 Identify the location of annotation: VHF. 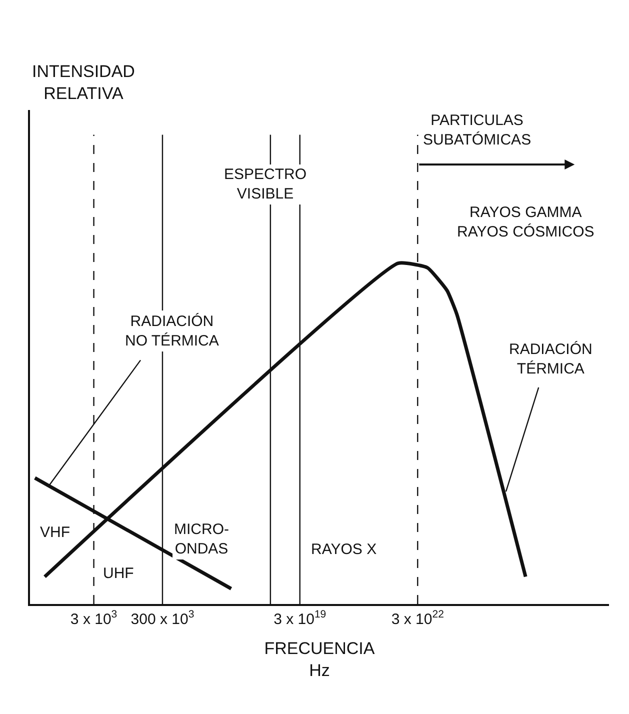
(55, 532).